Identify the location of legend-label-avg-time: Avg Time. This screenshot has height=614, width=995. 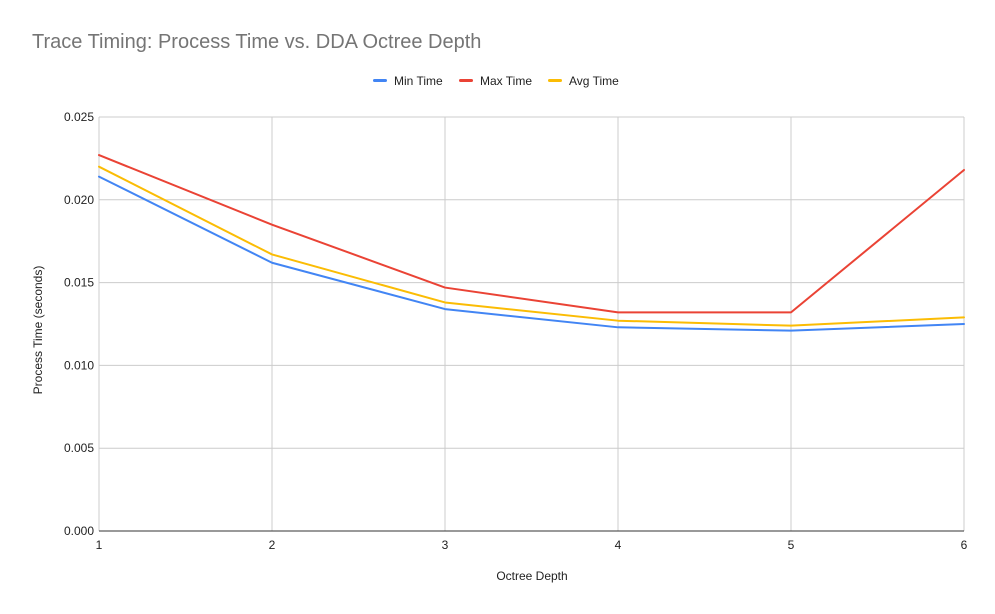
(594, 81).